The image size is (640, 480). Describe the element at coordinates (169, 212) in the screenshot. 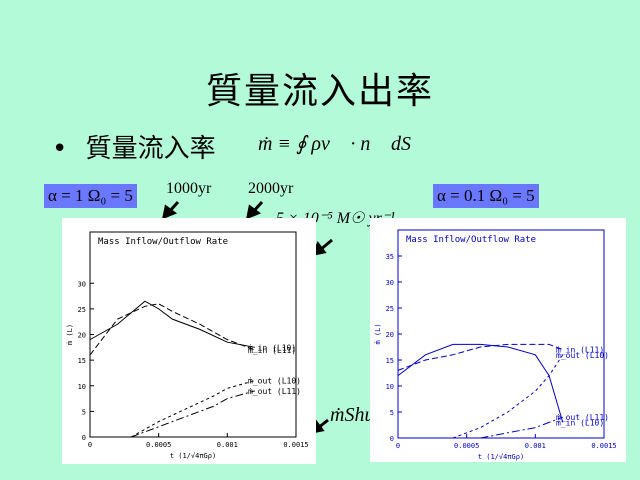

I see `arrow-1000yr-head-icon` at that location.